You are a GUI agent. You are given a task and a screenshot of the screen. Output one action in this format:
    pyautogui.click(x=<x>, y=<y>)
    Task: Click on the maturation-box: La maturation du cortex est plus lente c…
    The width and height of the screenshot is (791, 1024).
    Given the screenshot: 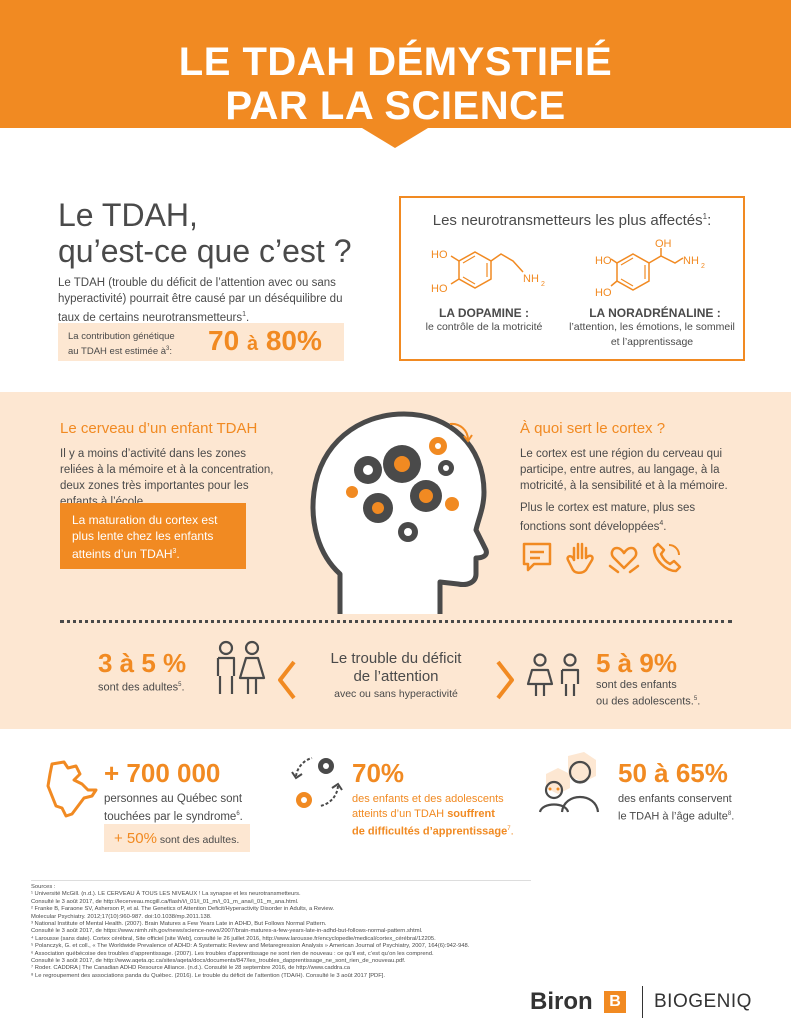 What is the action you would take?
    pyautogui.click(x=153, y=536)
    